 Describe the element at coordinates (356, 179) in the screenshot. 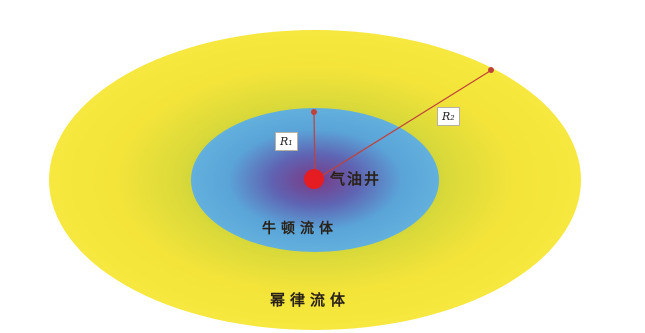

I see `well-label: 气油井` at that location.